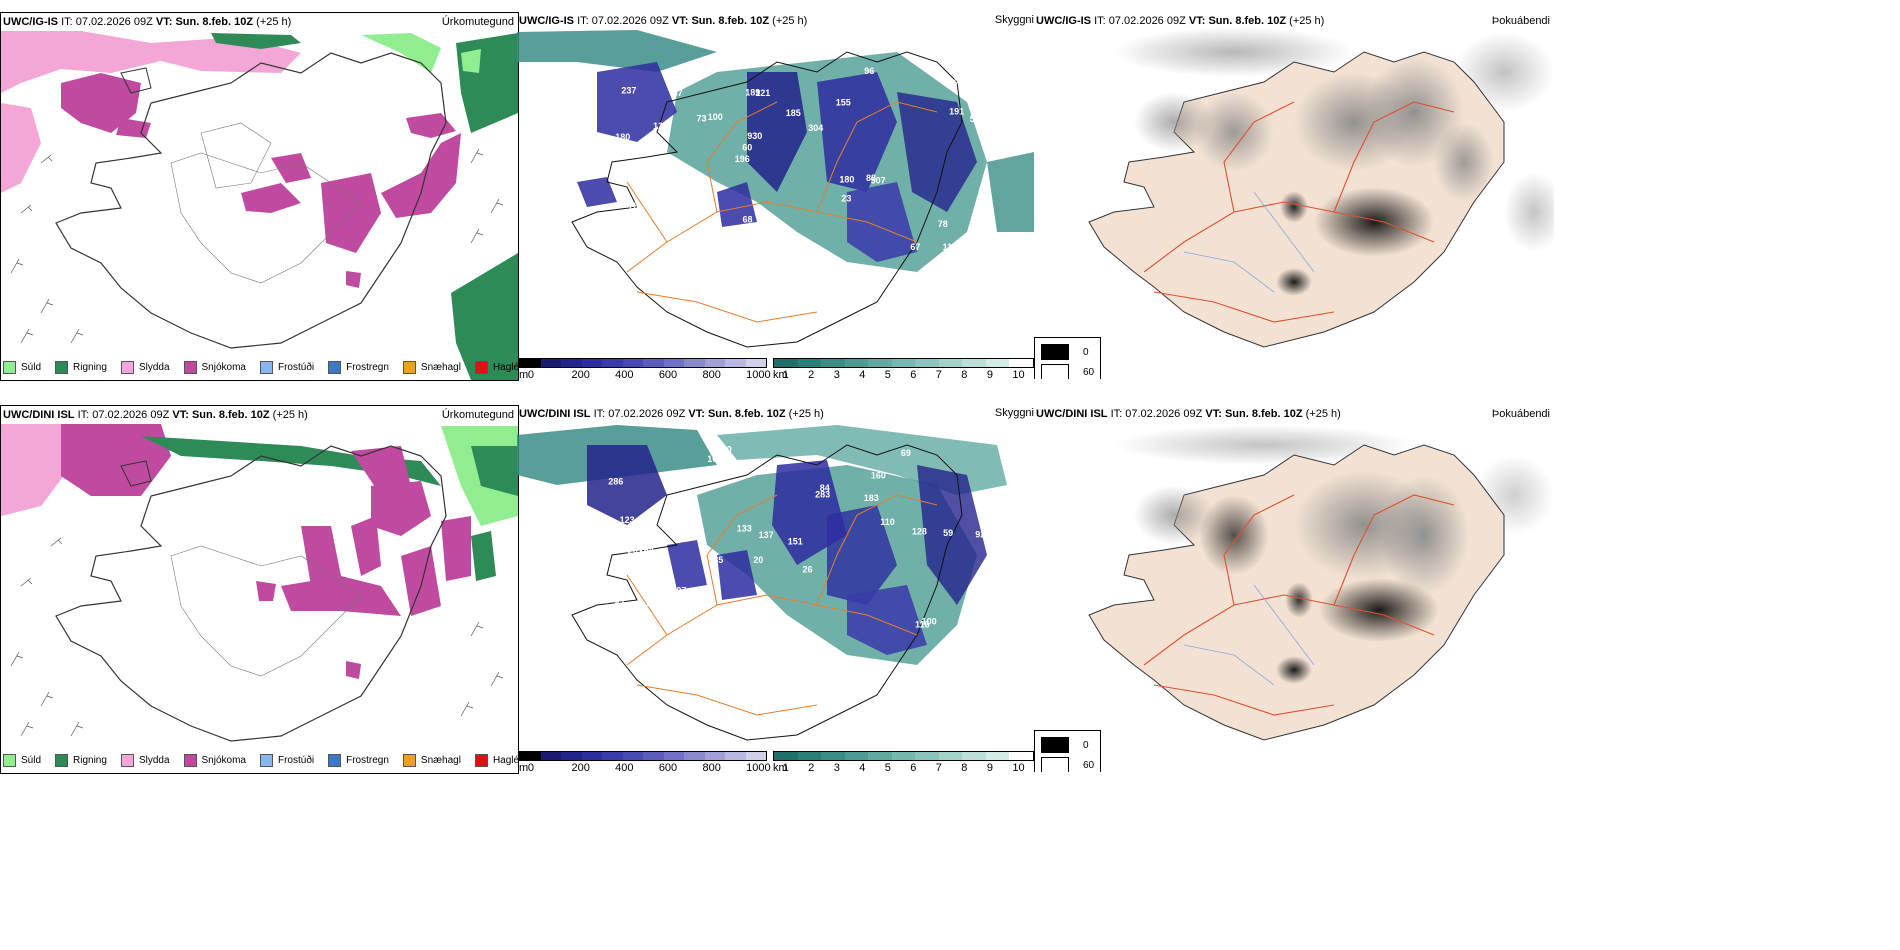 This screenshot has height=950, width=1900. Describe the element at coordinates (678, 590) in the screenshot. I see `cloud-base-label: 107` at that location.